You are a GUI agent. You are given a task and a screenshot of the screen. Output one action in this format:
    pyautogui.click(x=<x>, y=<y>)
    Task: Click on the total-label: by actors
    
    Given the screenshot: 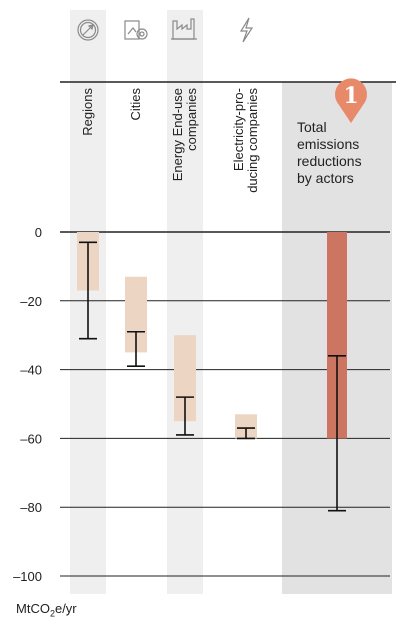 What is the action you would take?
    pyautogui.click(x=325, y=178)
    